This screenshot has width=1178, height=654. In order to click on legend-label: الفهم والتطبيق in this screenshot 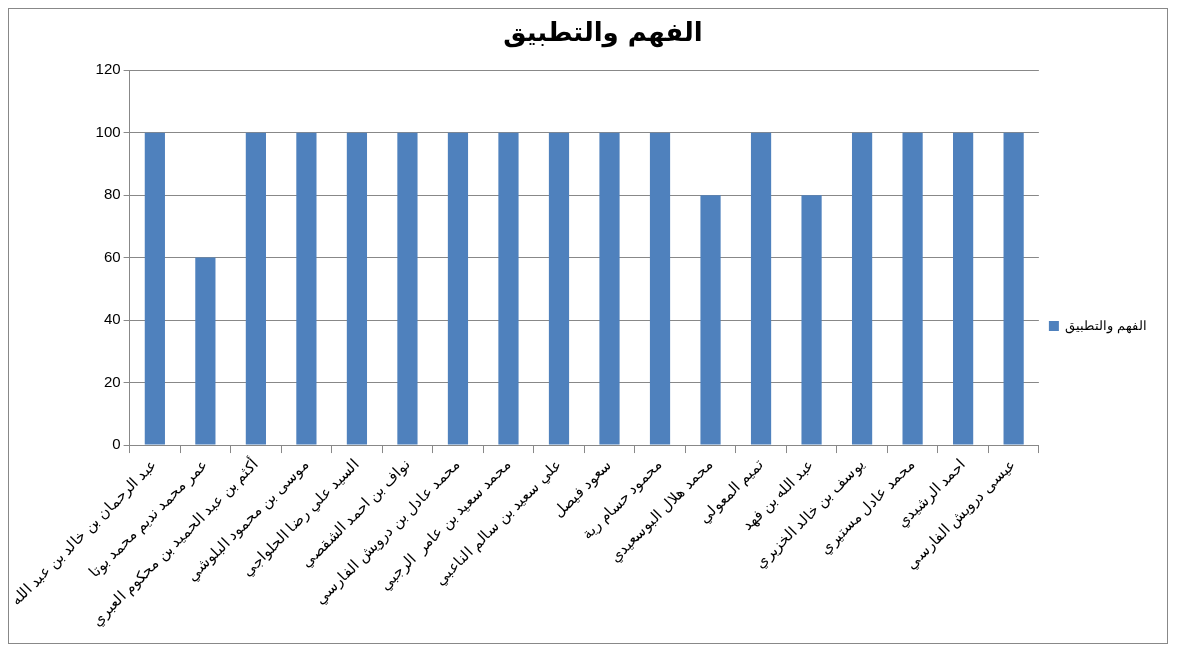, I will do `click(1106, 325)`.